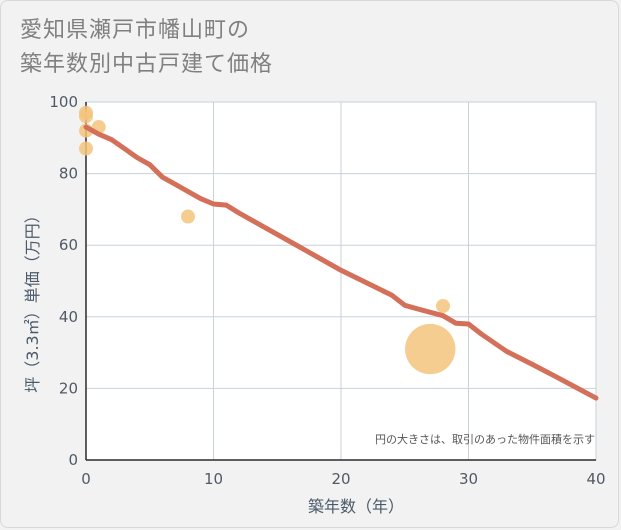  Describe the element at coordinates (146, 48) in the screenshot. I see `chart-title: 愛知県瀬戸市幡山町の 築年数別中古戸建て価格` at that location.